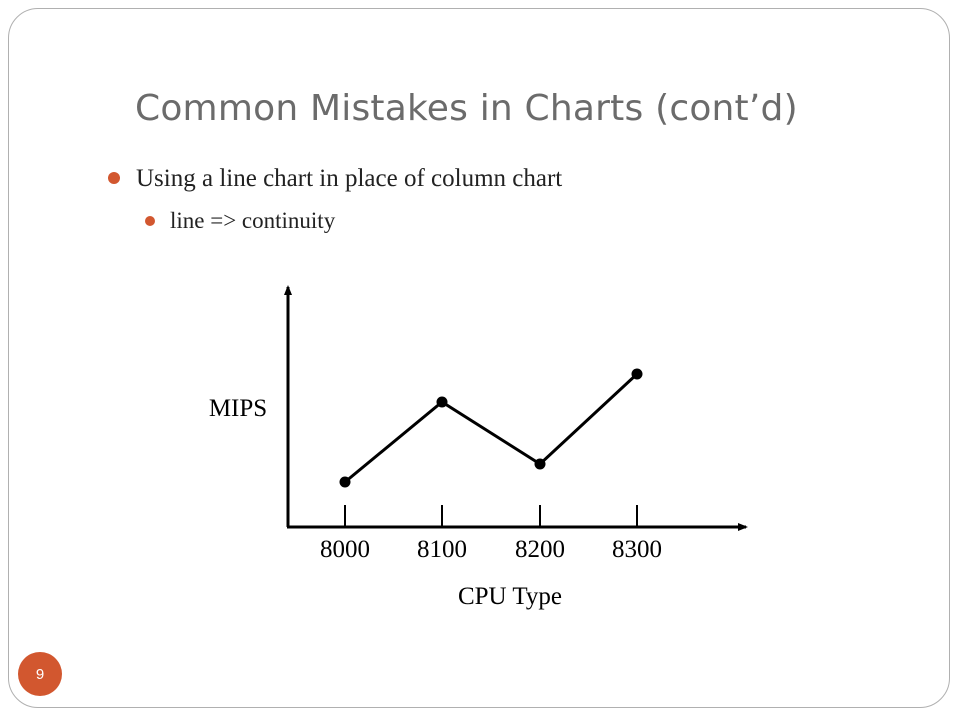 The width and height of the screenshot is (960, 720). Describe the element at coordinates (637, 549) in the screenshot. I see `x-tick-label: 8300` at that location.